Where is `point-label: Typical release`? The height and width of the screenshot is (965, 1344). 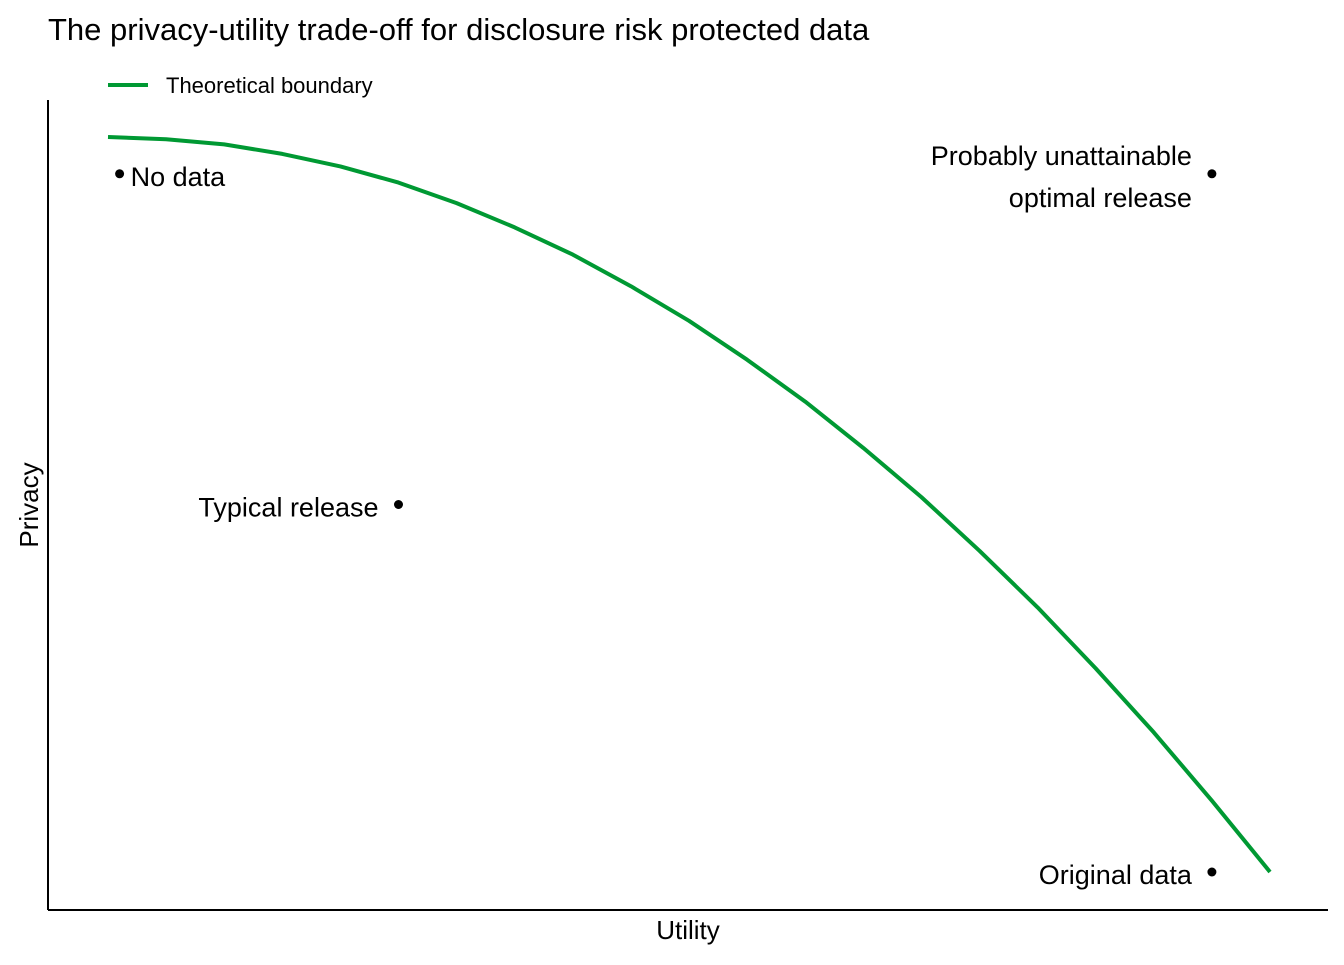 point-label: Typical release is located at coordinates (288, 508).